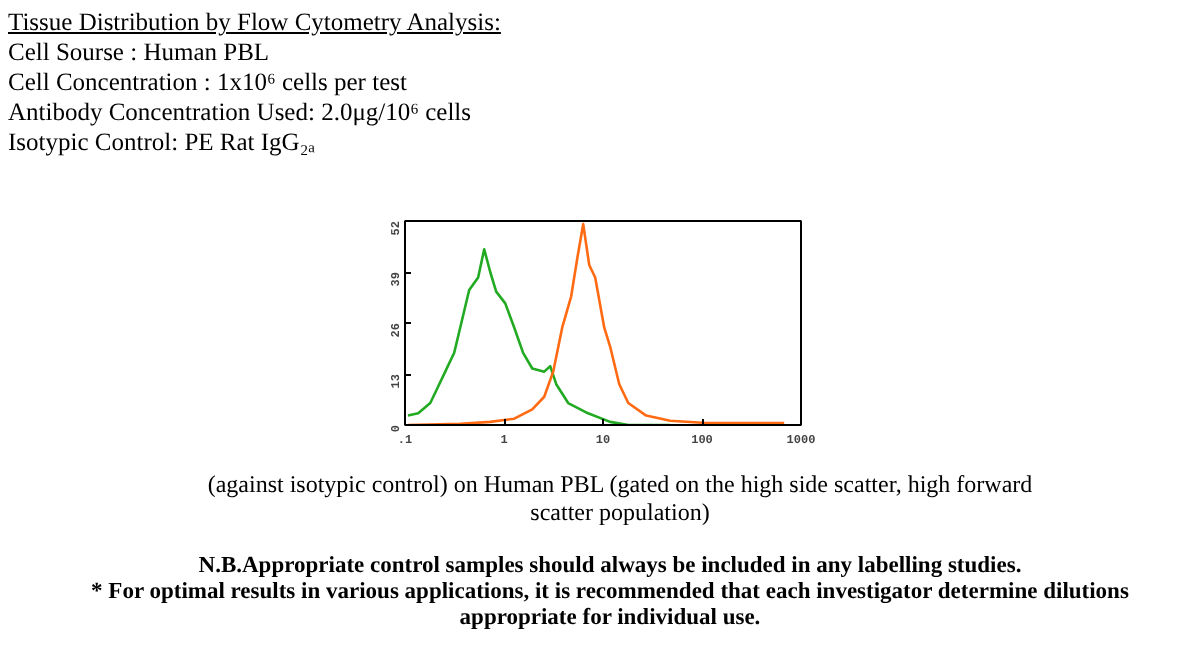 Image resolution: width=1200 pixels, height=652 pixels. Describe the element at coordinates (240, 112) in the screenshot. I see `text: Antibody Concentration Used: 2.0μg/10⁶ cells` at that location.